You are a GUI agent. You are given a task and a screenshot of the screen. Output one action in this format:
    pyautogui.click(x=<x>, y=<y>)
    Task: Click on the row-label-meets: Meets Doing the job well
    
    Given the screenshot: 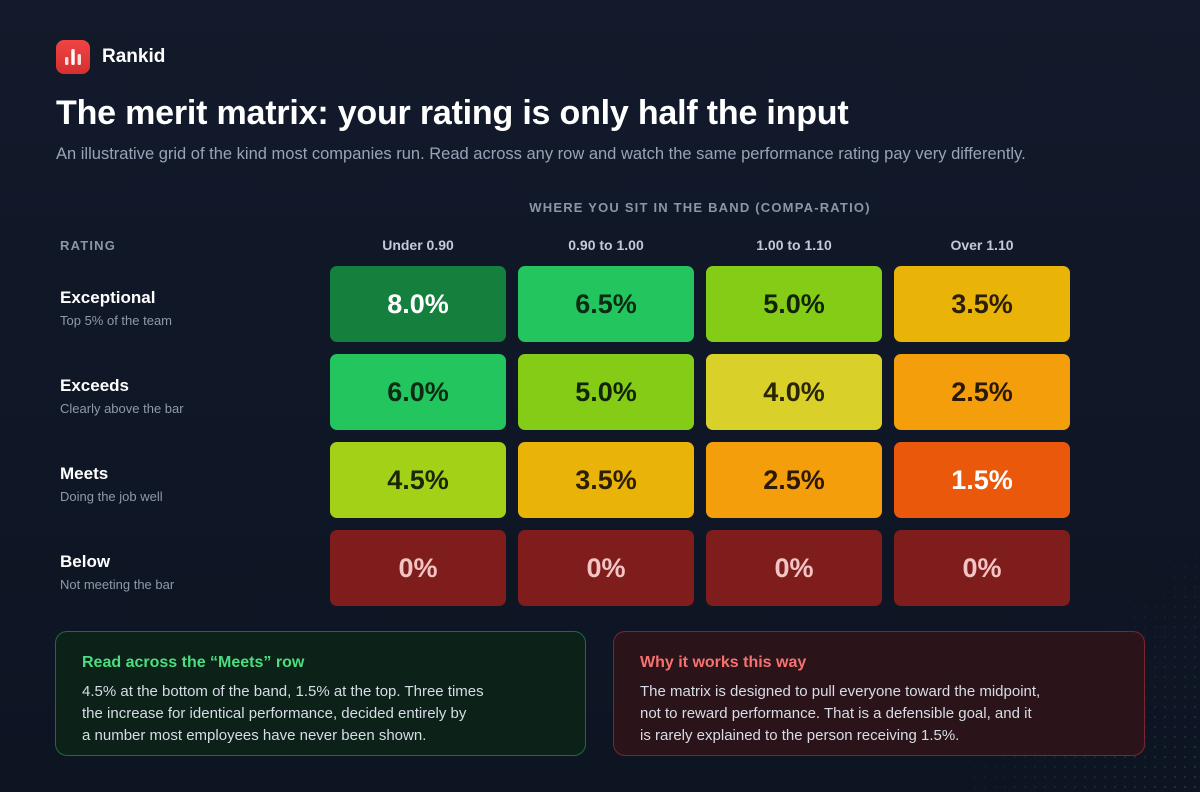 What is the action you would take?
    pyautogui.click(x=111, y=484)
    